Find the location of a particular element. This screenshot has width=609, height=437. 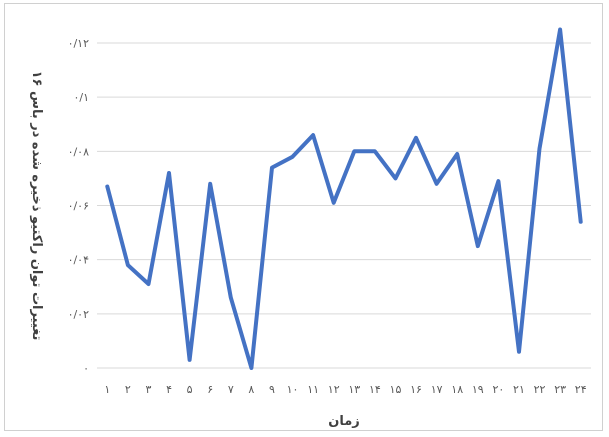

x-tick-label: ۱۱ is located at coordinates (313, 389).